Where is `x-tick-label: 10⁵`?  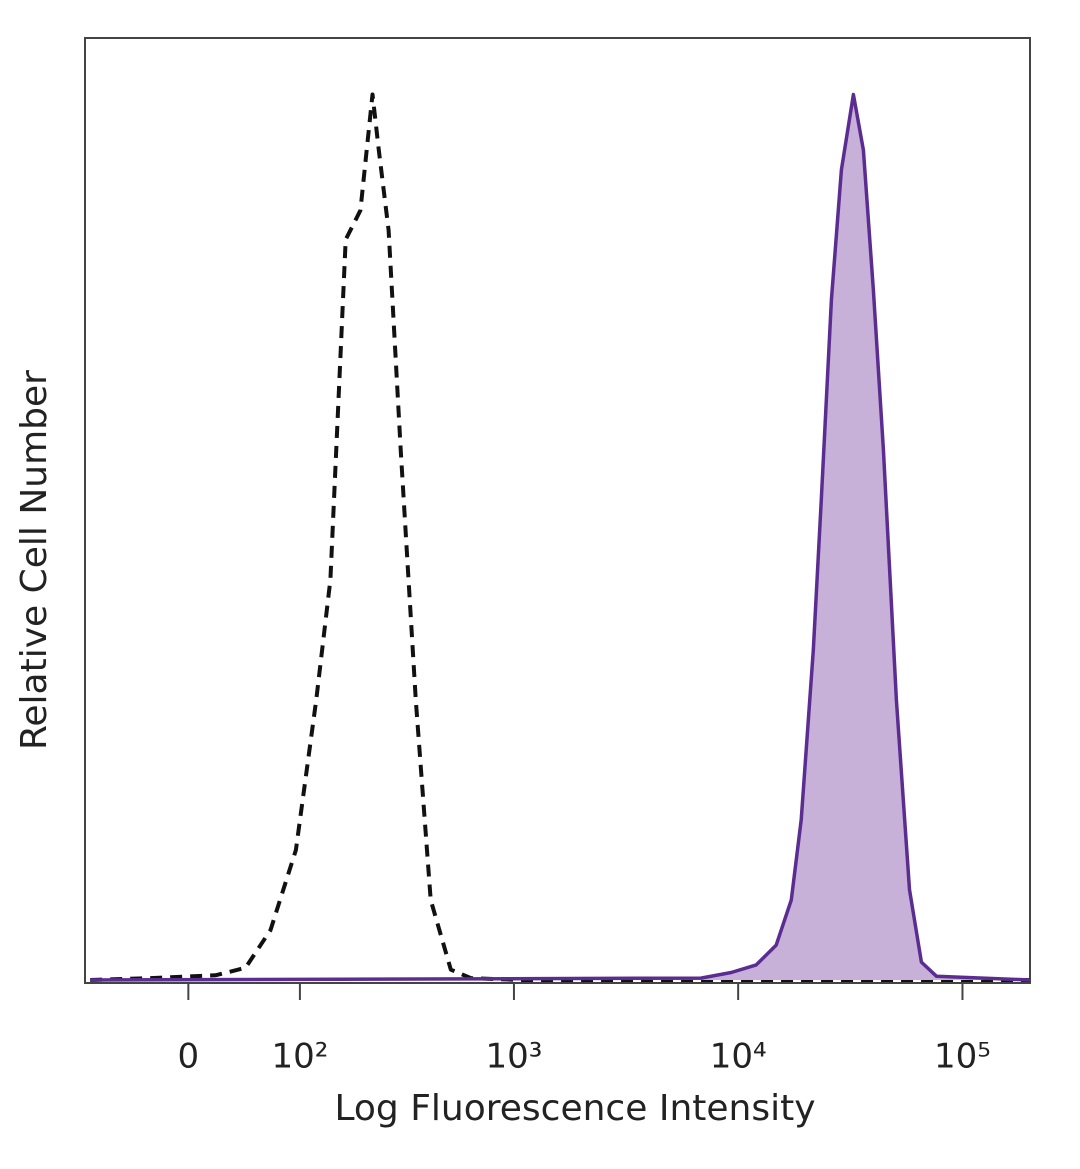
x-tick-label: 10⁵ is located at coordinates (962, 1057).